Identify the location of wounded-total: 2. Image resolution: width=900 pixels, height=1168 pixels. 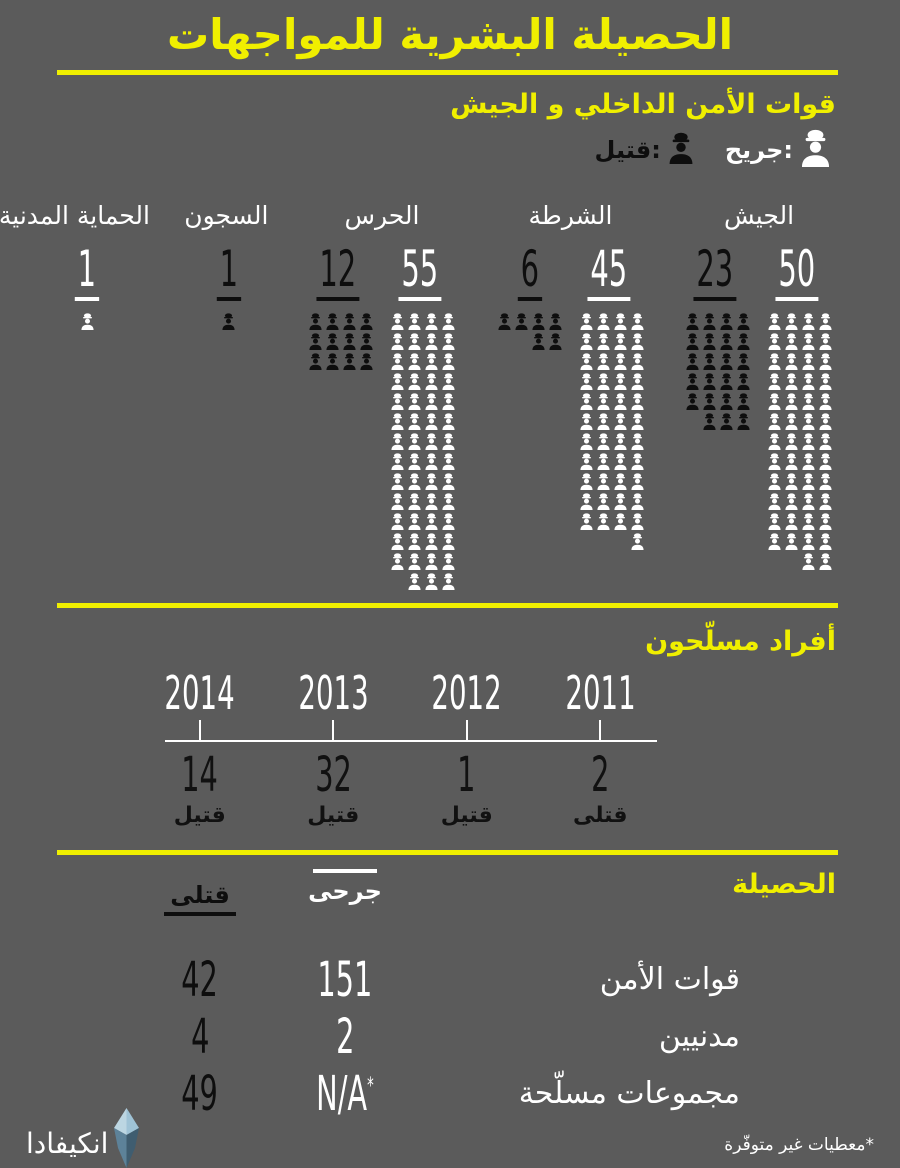
(345, 1036).